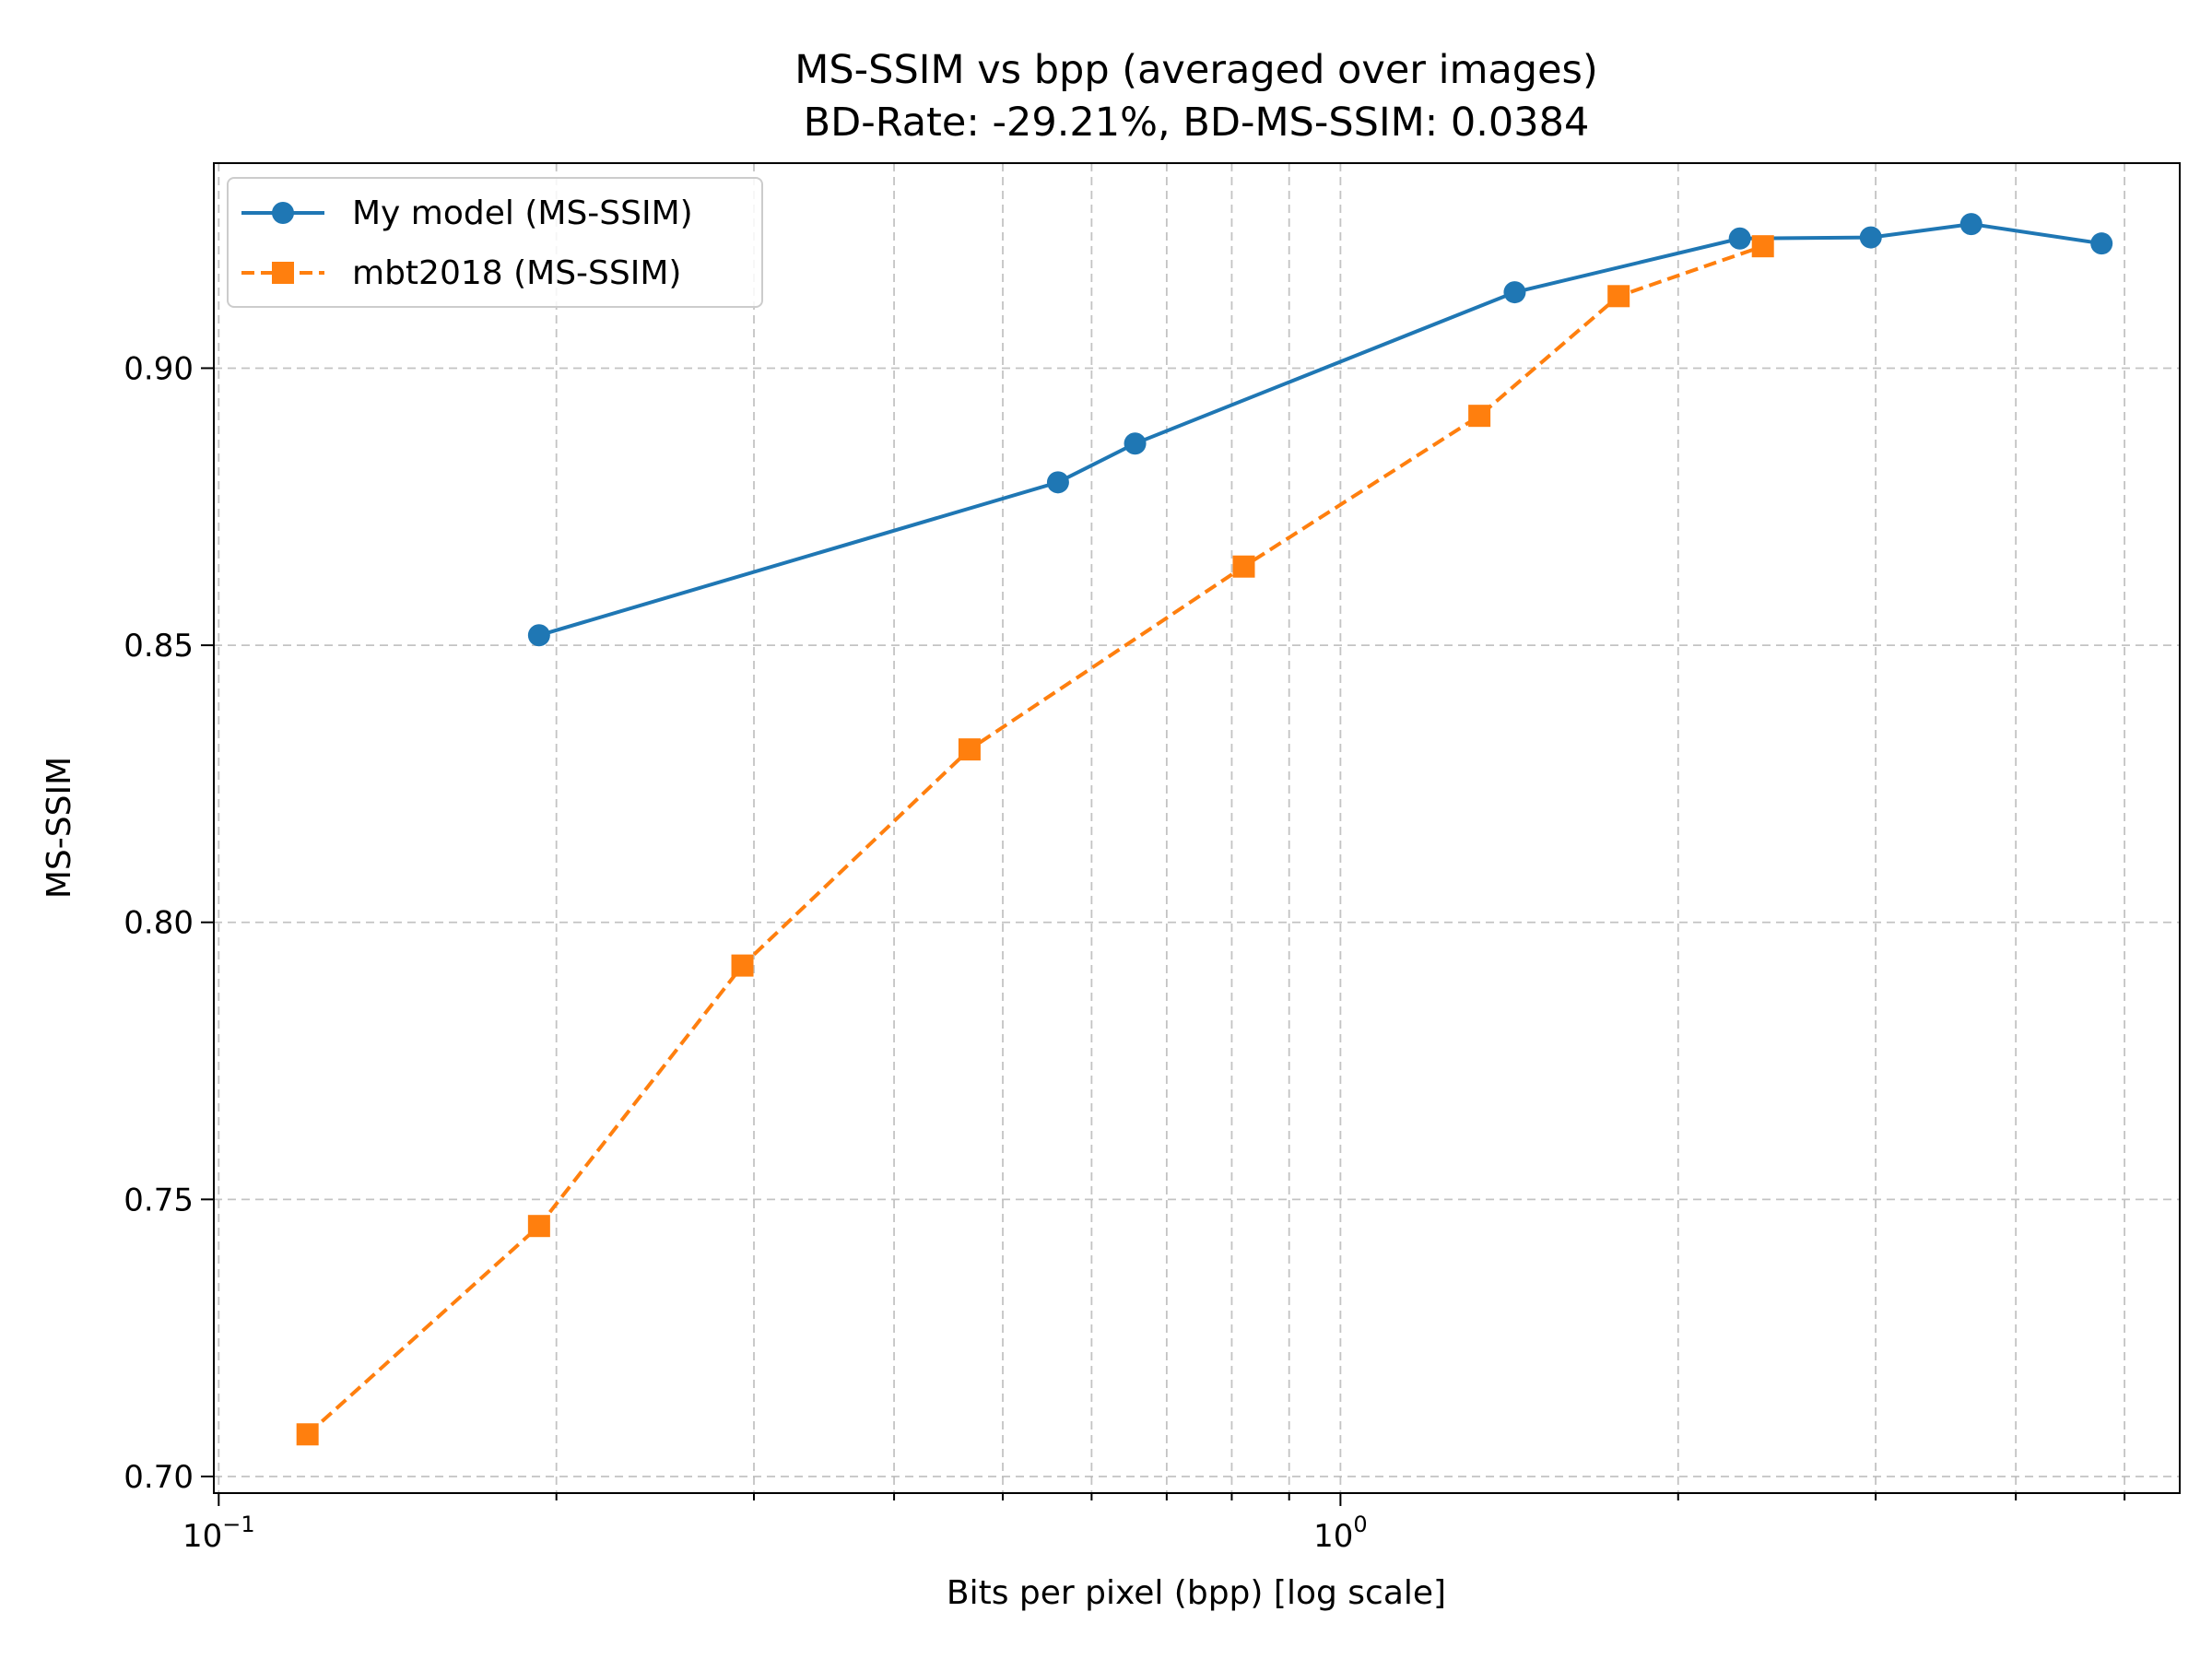 This screenshot has width=2212, height=1659. I want to click on x-axis-label: Bits per pixel (bpp) [log scale], so click(1196, 1593).